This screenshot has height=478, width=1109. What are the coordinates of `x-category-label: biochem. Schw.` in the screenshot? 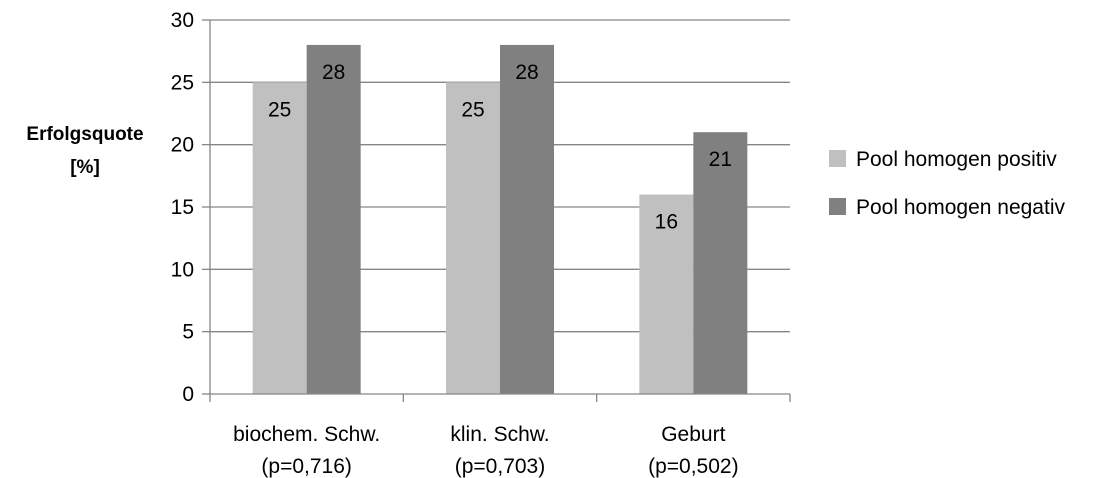 It's located at (306, 434).